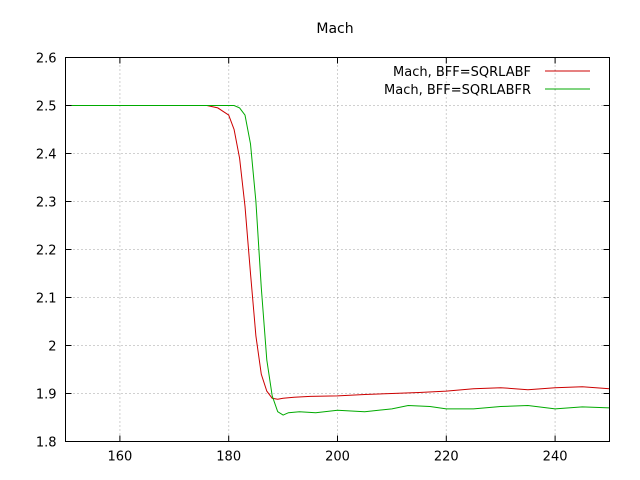 This screenshot has width=640, height=480. What do you see at coordinates (46, 59) in the screenshot?
I see `y-tick-label: 2.6` at bounding box center [46, 59].